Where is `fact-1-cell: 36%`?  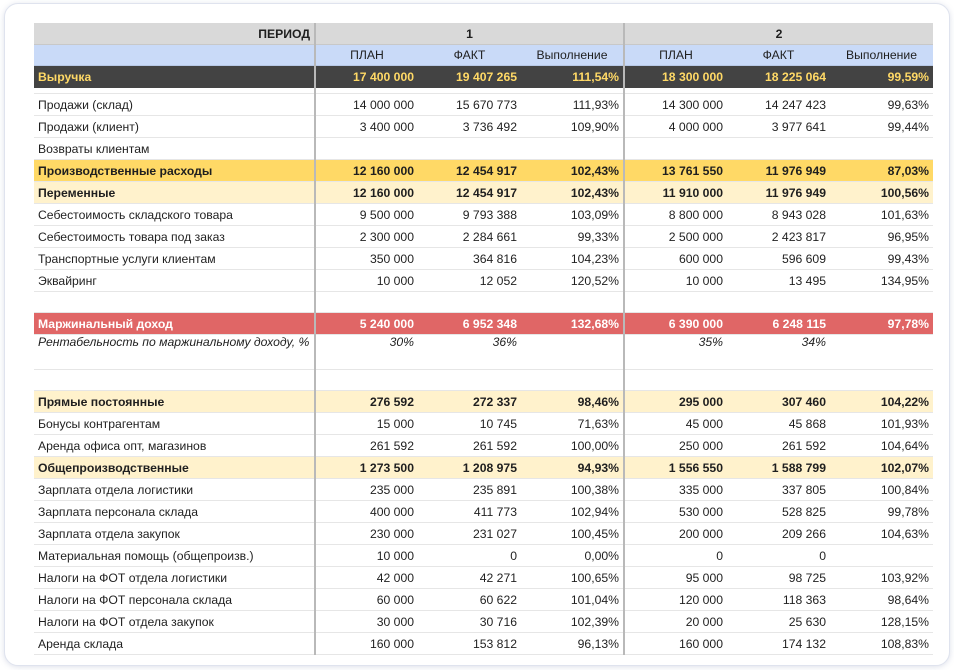 fact-1-cell: 36% is located at coordinates (469, 352).